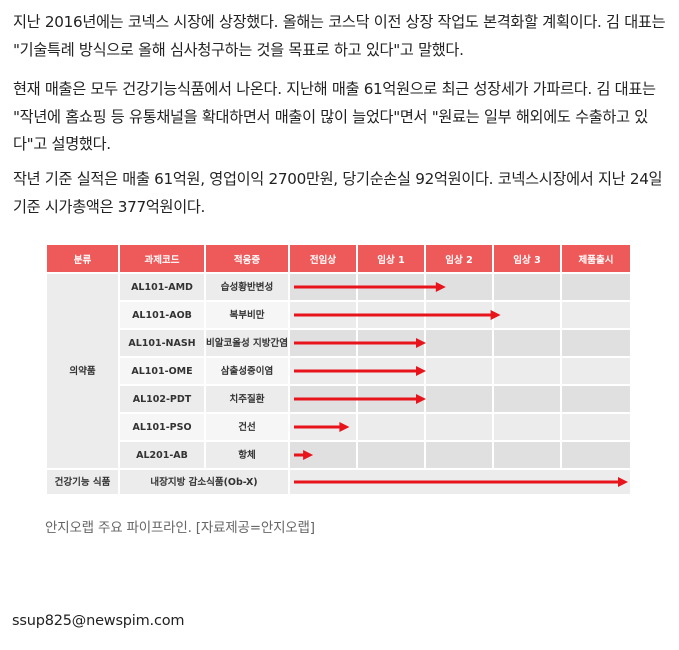 This screenshot has width=679, height=650. Describe the element at coordinates (162, 315) in the screenshot. I see `project-code: AL101-AOB` at that location.